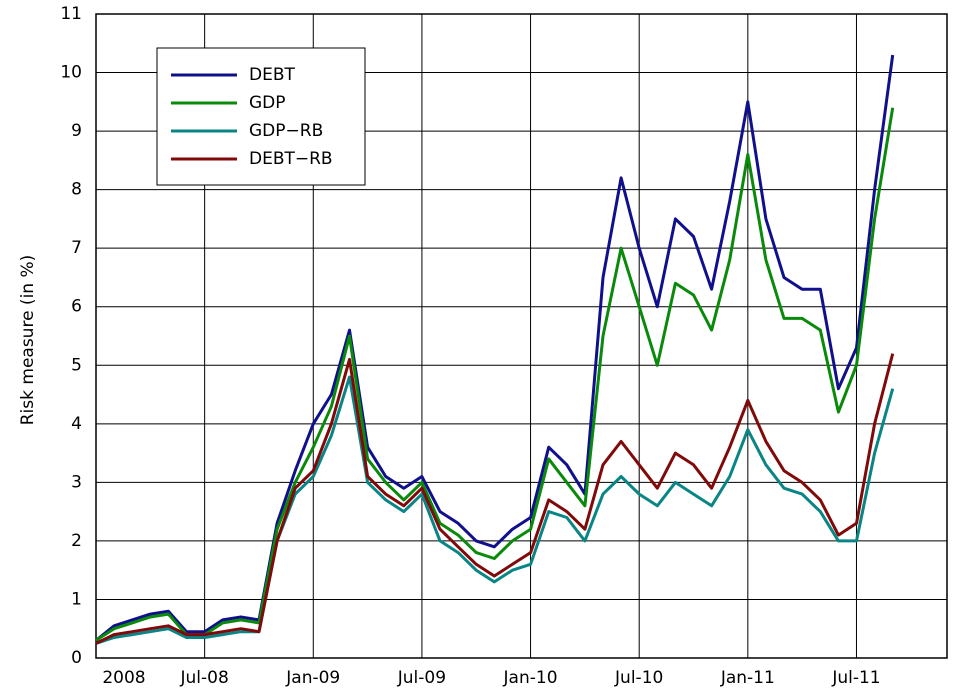 The height and width of the screenshot is (694, 959). I want to click on y-tick-label: 0, so click(76, 658).